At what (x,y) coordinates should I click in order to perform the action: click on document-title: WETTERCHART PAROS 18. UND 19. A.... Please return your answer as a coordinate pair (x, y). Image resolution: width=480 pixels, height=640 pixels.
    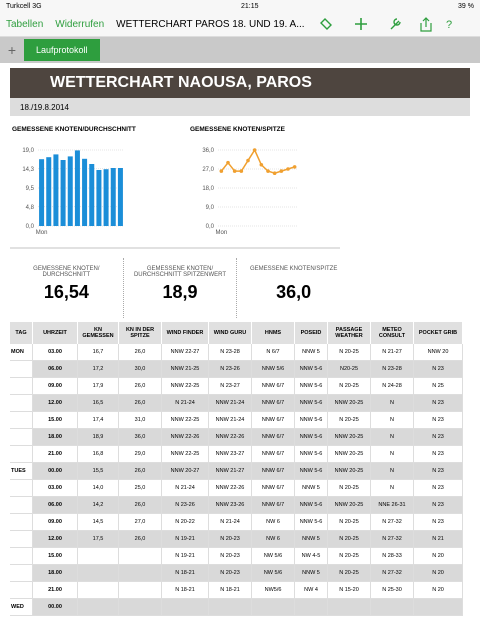
    Looking at the image, I should click on (210, 24).